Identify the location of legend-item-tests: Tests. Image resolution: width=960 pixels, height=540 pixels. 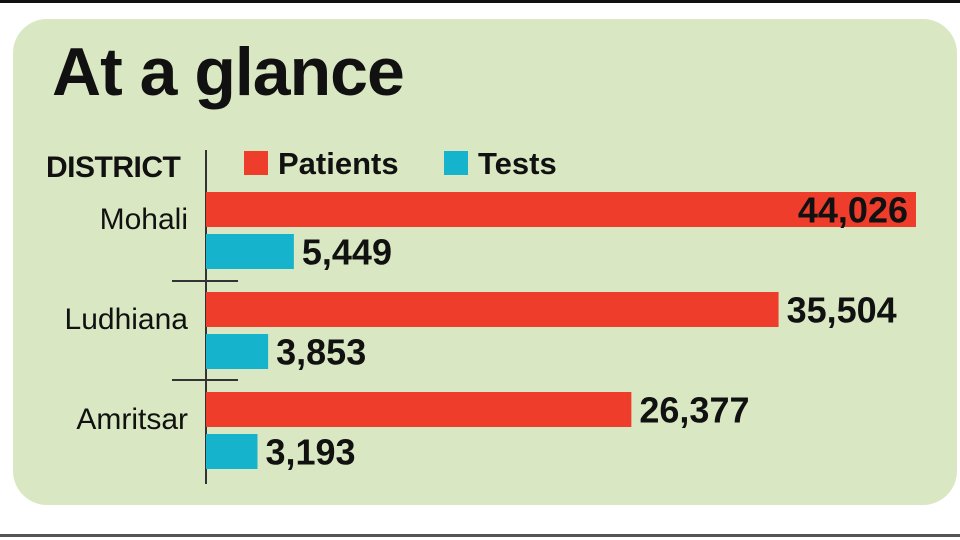
(500, 163).